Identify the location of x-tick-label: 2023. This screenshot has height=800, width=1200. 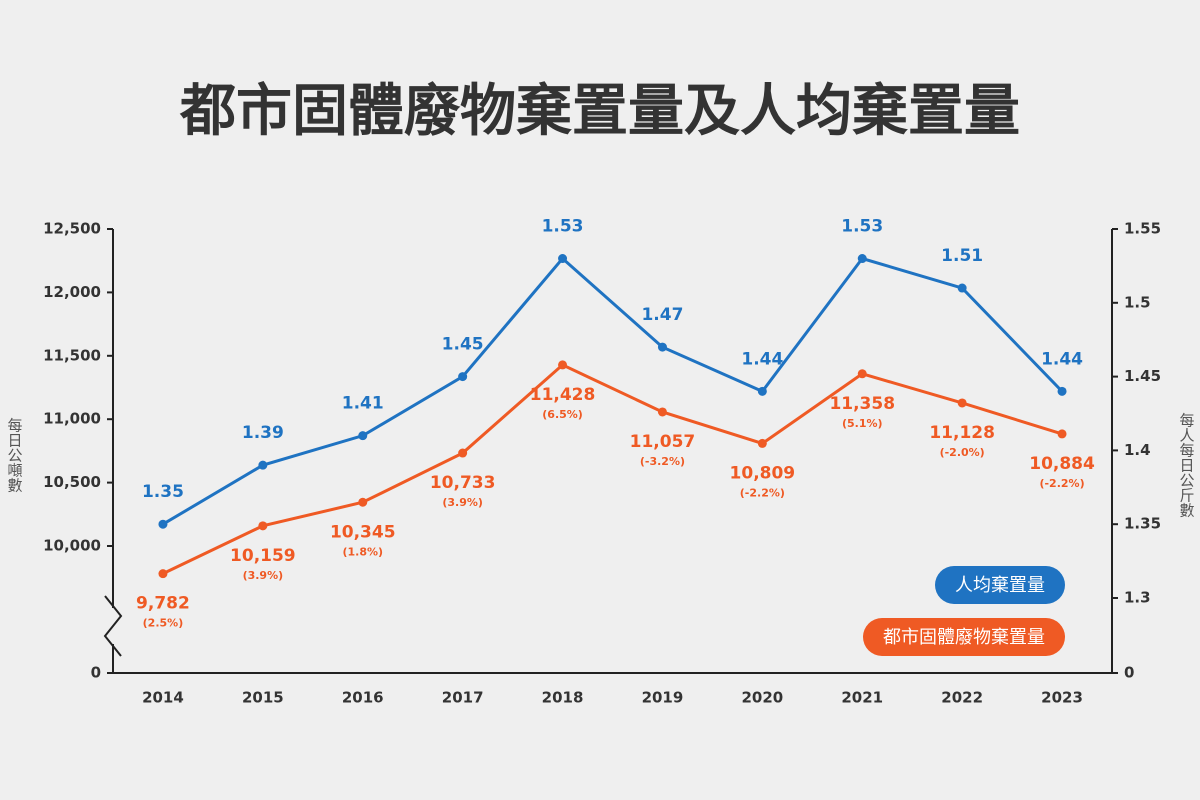
(1062, 698).